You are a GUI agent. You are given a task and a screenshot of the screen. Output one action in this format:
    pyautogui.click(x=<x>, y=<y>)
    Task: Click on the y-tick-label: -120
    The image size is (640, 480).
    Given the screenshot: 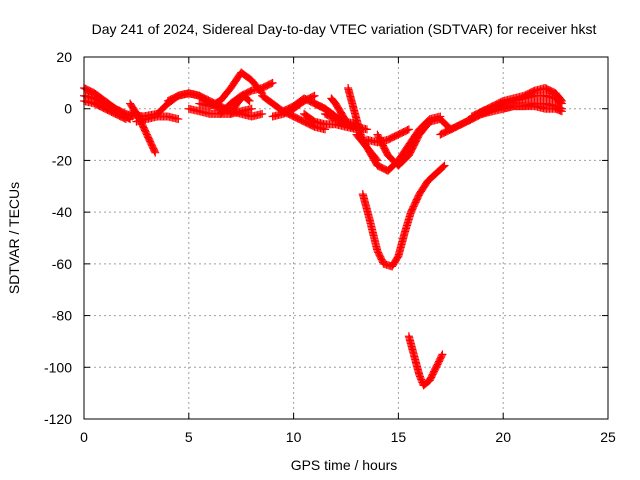 What is the action you would take?
    pyautogui.click(x=58, y=419)
    